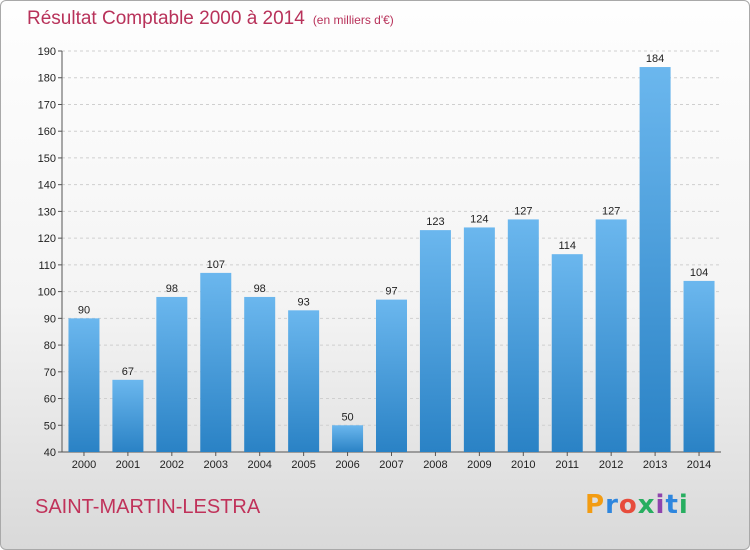 This screenshot has width=750, height=550. What do you see at coordinates (435, 222) in the screenshot?
I see `bar-value-label: 123` at bounding box center [435, 222].